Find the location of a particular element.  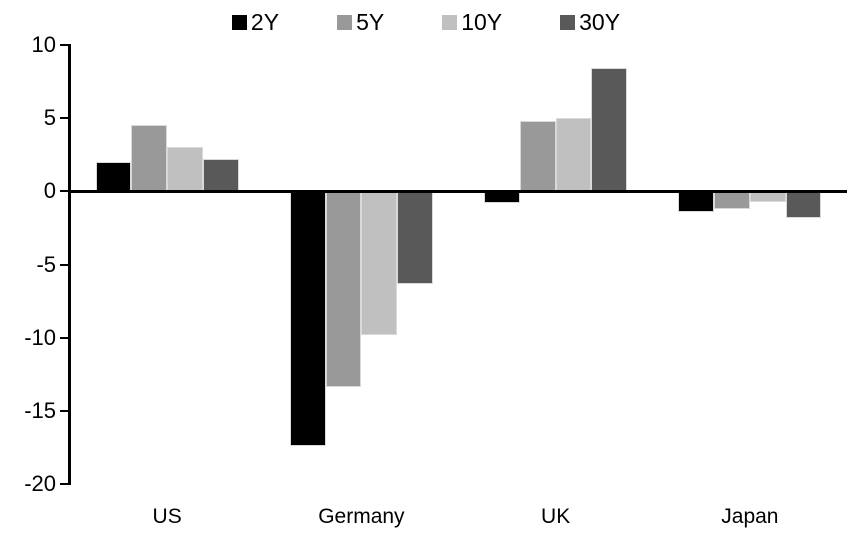

bar-us-30y is located at coordinates (220, 175).